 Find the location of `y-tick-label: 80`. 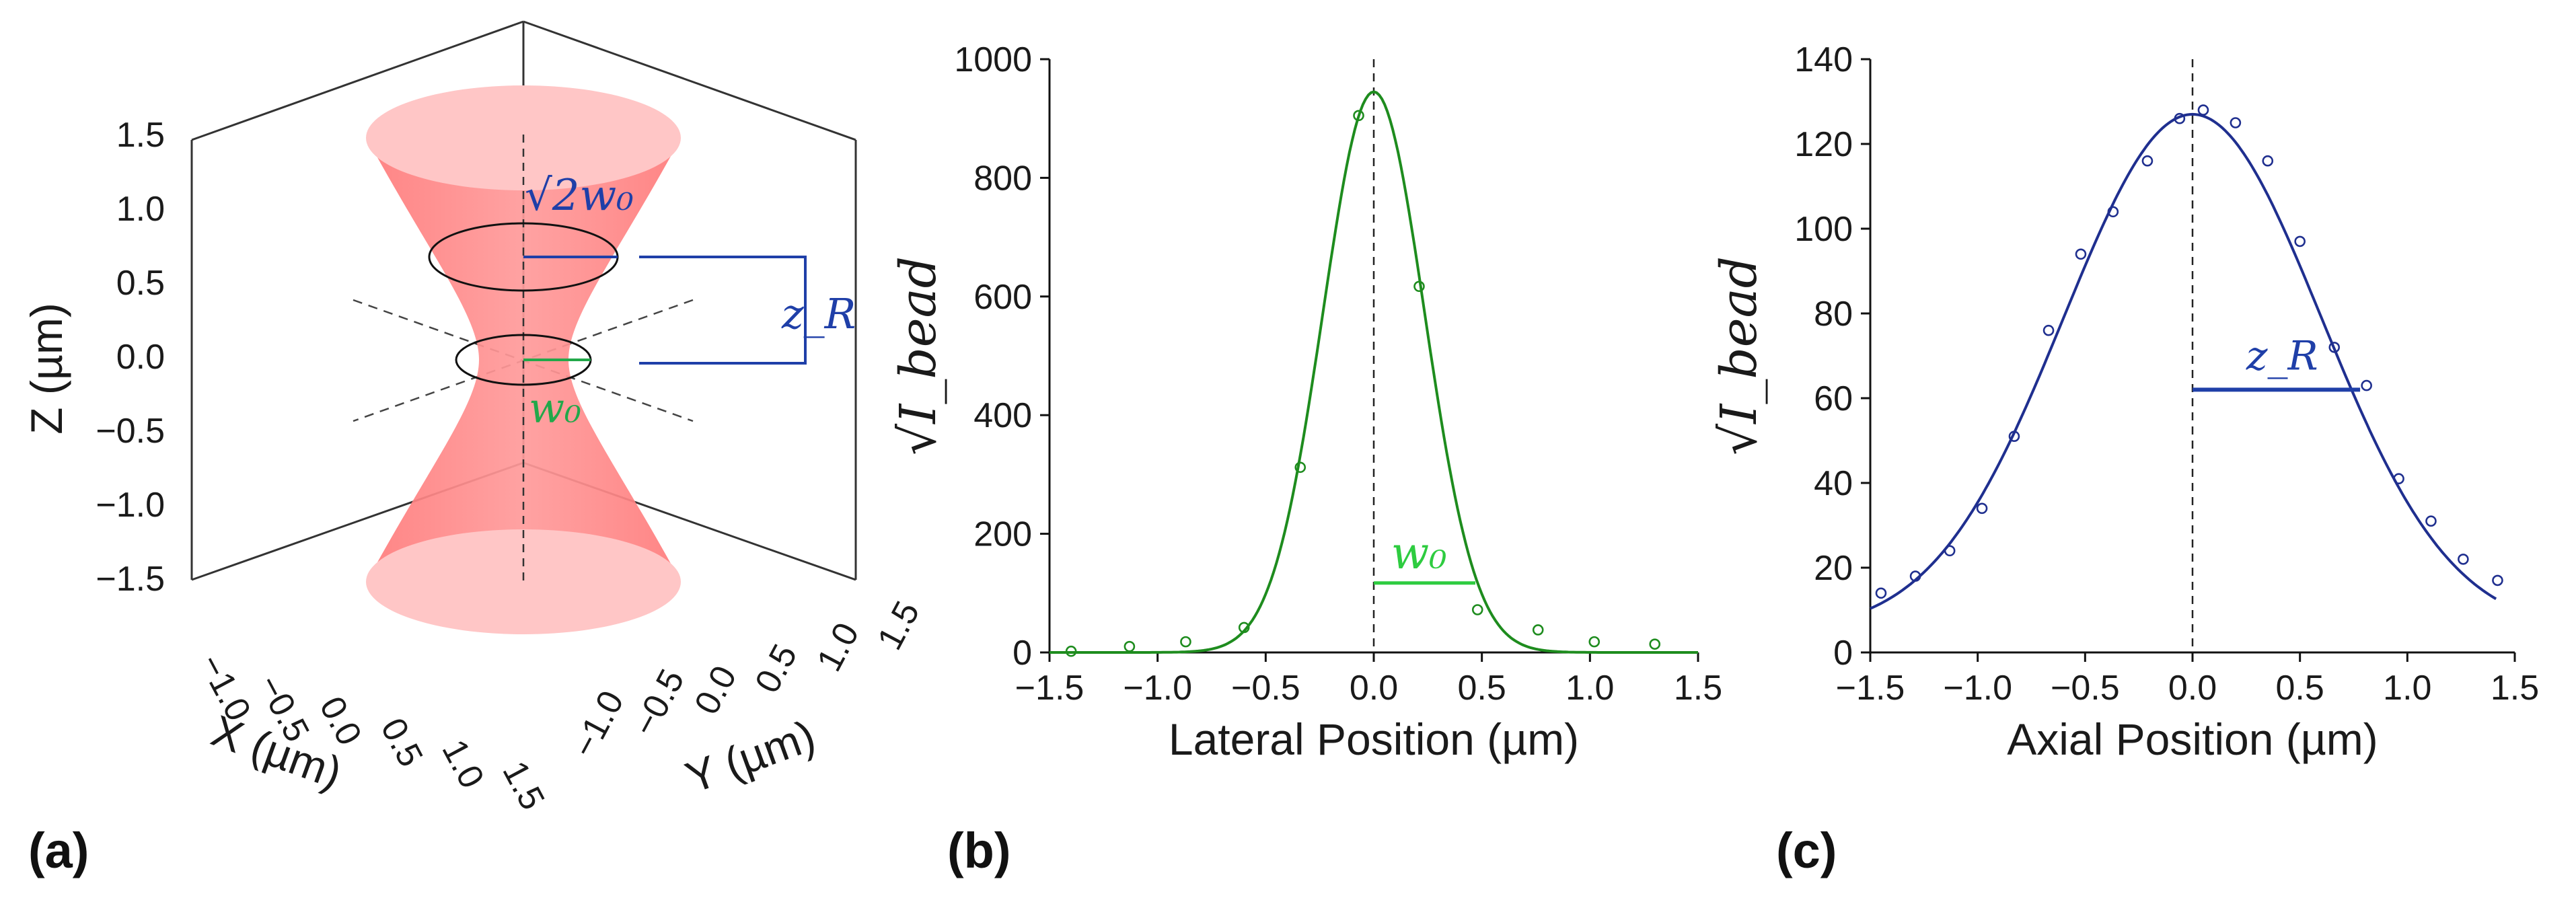

y-tick-label: 80 is located at coordinates (1833, 315).